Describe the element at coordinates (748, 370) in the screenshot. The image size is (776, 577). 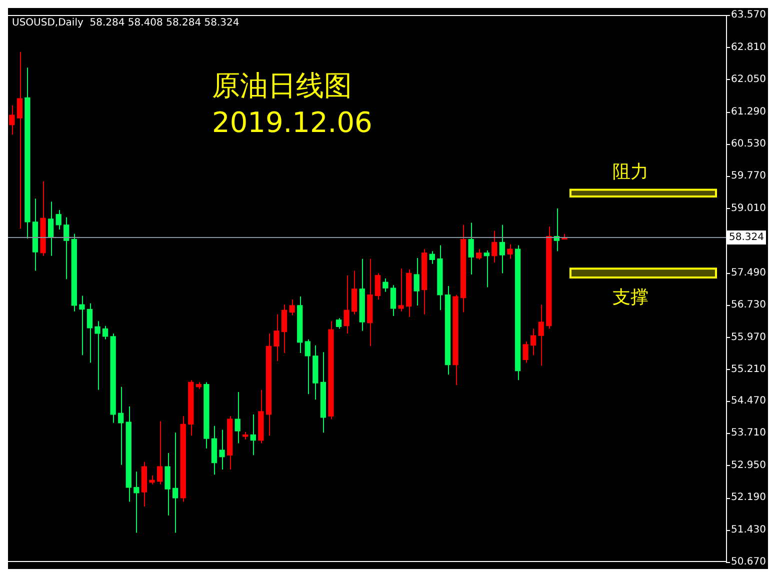
I see `y-tick-label: 55.210` at that location.